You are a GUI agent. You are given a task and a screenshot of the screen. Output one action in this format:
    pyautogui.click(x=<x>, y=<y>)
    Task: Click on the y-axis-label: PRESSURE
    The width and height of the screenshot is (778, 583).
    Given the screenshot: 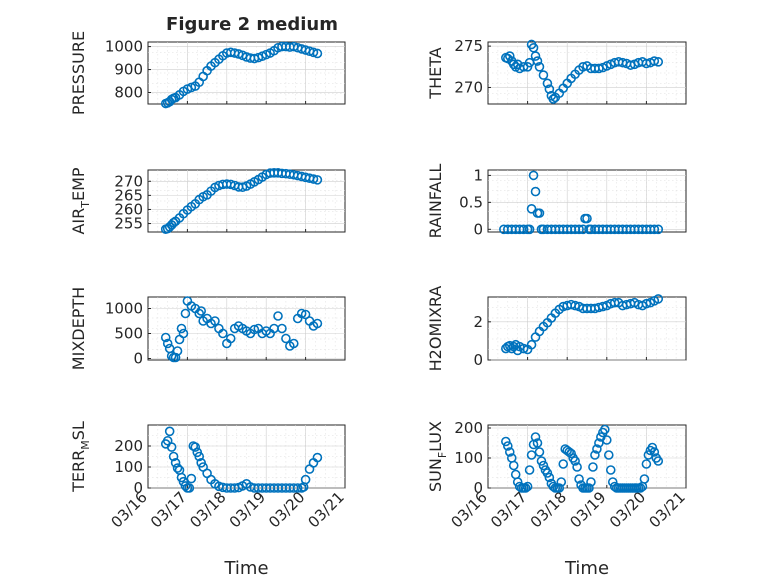 What is the action you would take?
    pyautogui.click(x=78, y=73)
    